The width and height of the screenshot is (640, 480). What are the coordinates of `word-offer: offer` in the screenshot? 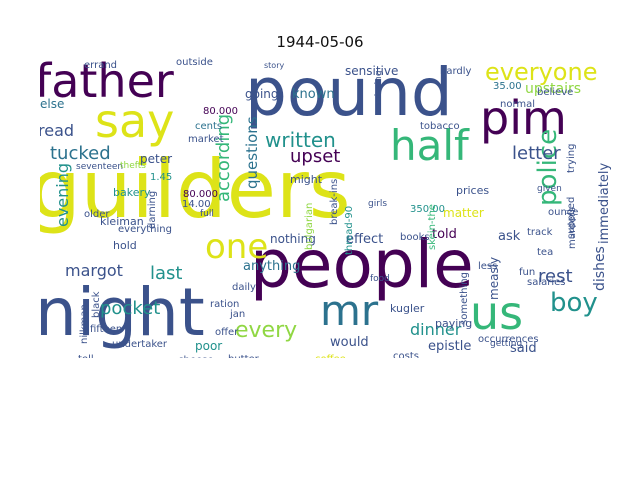 It's located at (227, 332).